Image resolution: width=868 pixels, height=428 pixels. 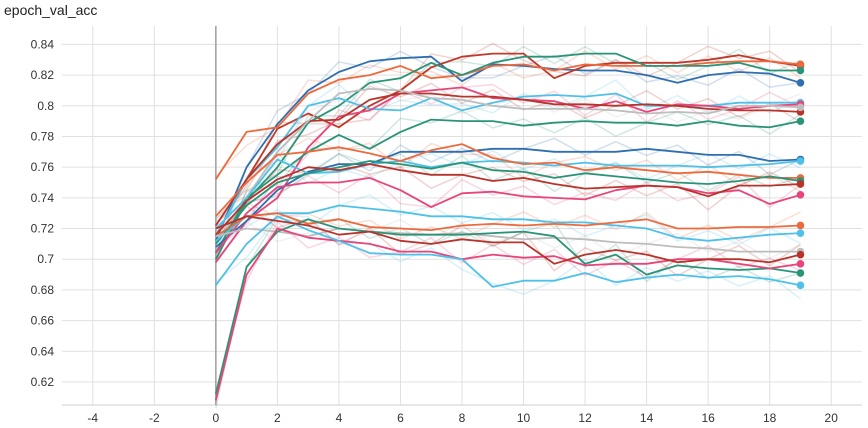 What do you see at coordinates (154, 418) in the screenshot?
I see `x-tick-label: -2` at bounding box center [154, 418].